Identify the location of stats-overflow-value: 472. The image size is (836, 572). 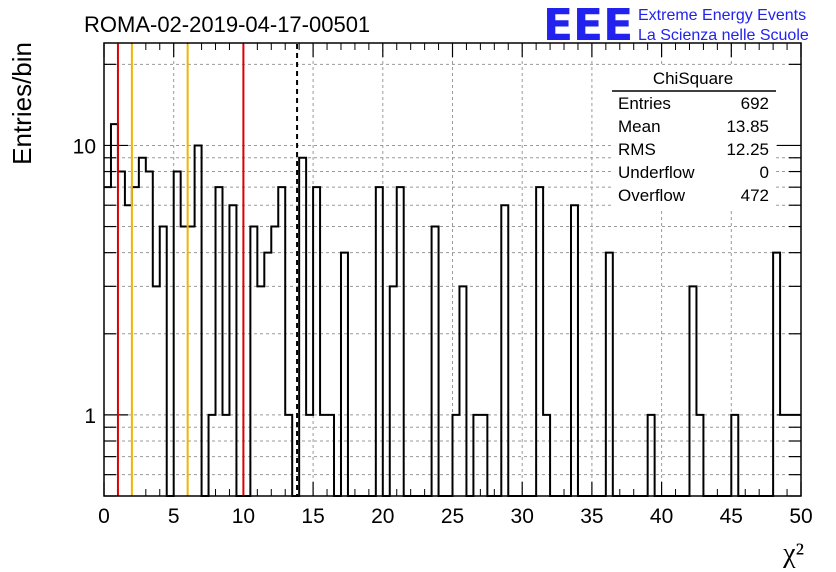
(755, 195).